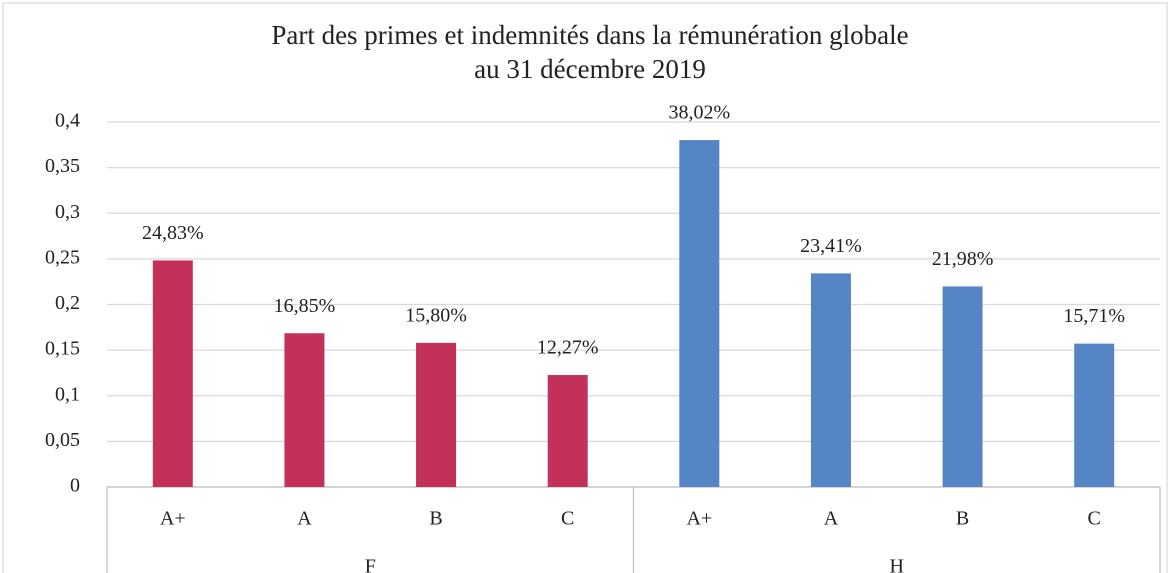 The image size is (1170, 573). What do you see at coordinates (831, 246) in the screenshot?
I see `data-label: 23,41%` at bounding box center [831, 246].